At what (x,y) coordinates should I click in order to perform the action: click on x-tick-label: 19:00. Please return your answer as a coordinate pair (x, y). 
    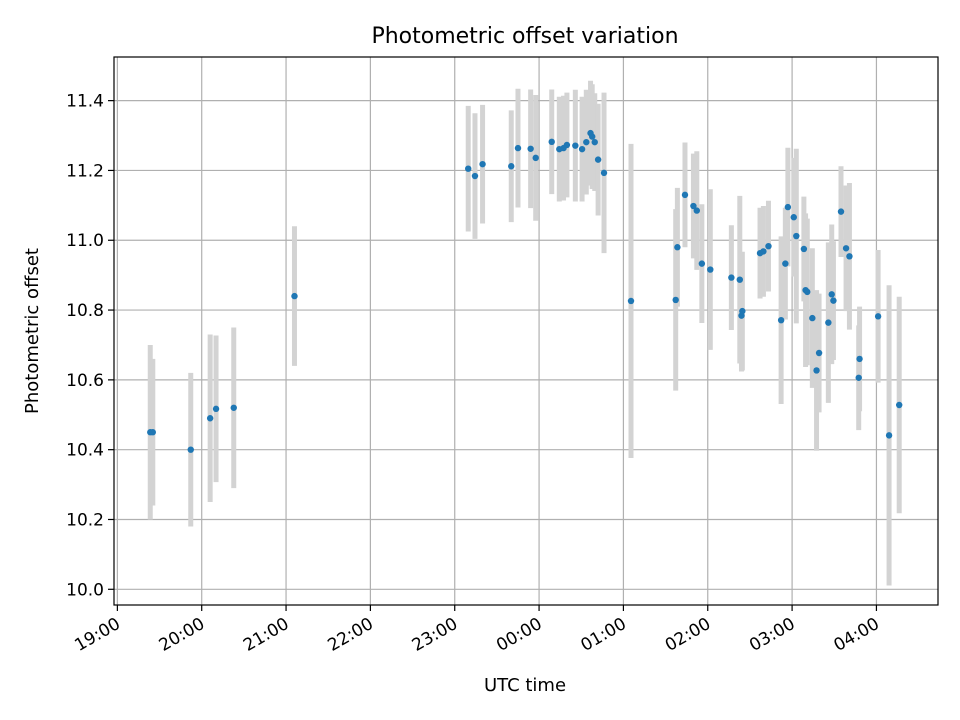
    Looking at the image, I should click on (97, 635).